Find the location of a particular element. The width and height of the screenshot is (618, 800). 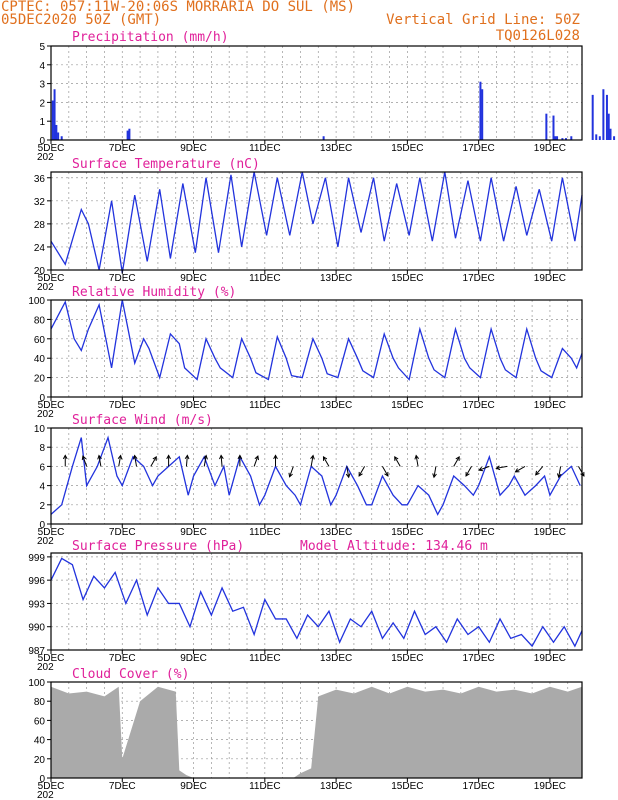

y-tick-label: 2 is located at coordinates (42, 103).